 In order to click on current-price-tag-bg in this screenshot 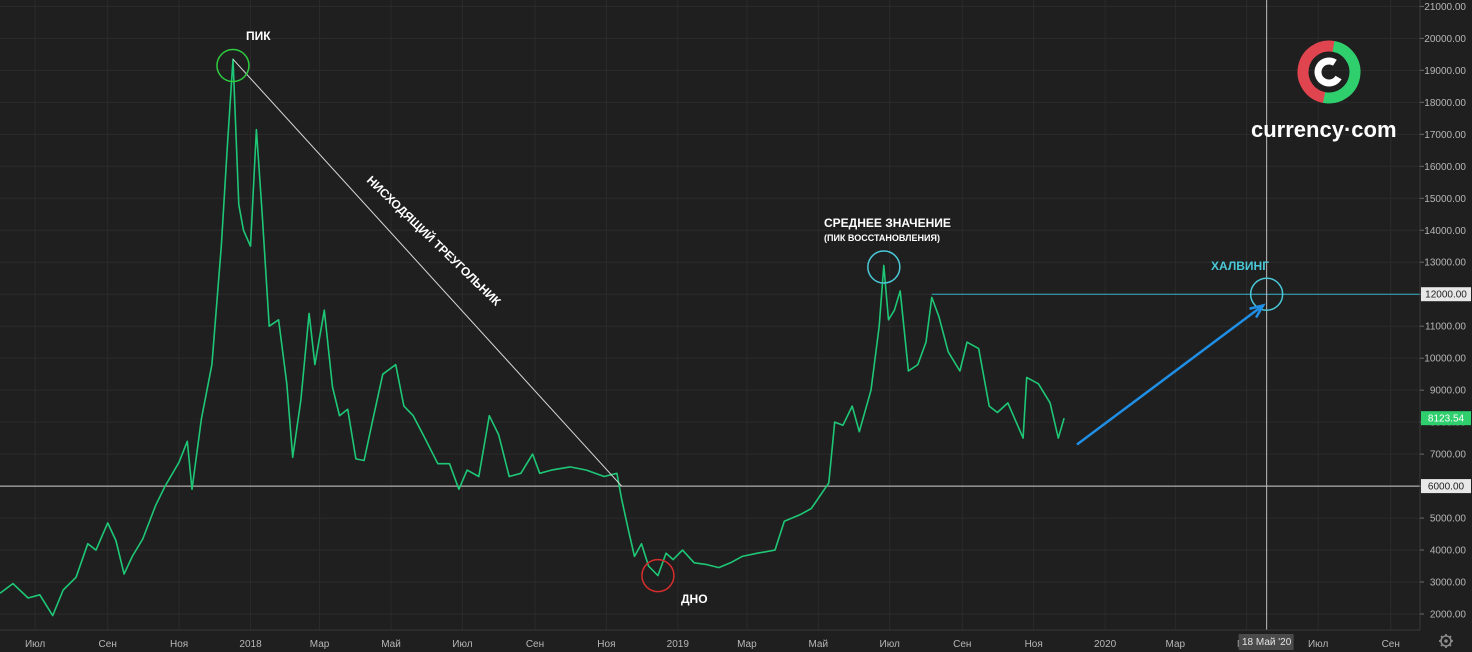, I will do `click(1446, 418)`.